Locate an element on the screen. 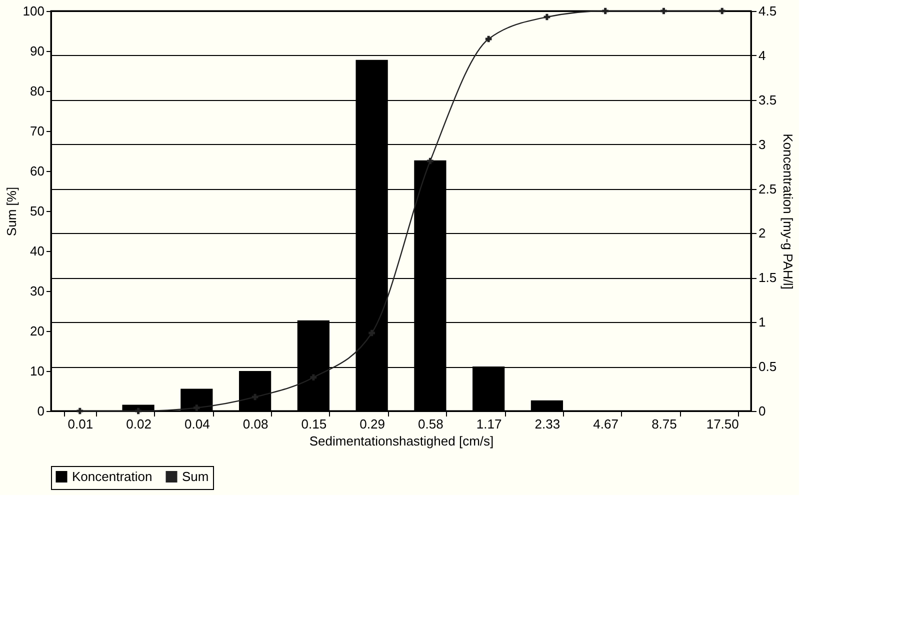 The image size is (909, 623). x-tick-label: 0.29 is located at coordinates (372, 424).